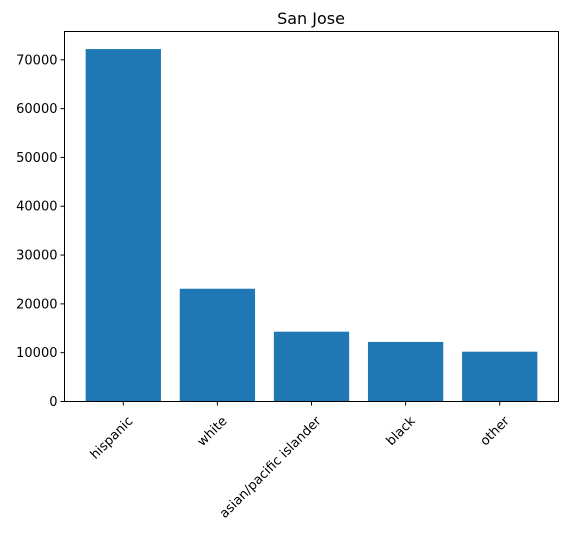  I want to click on x-tick-label: other, so click(496, 431).